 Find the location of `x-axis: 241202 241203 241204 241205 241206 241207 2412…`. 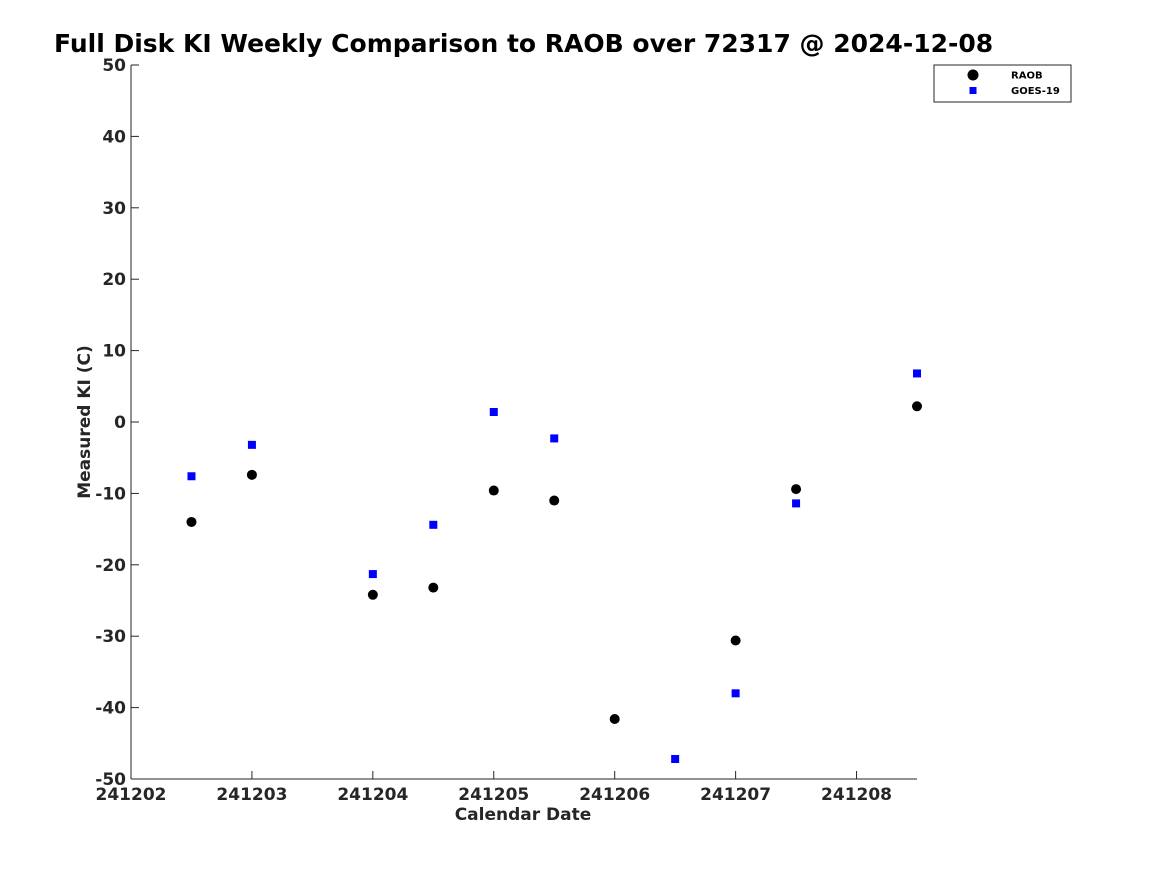

x-axis: 241202 241203 241204 241205 241206 241207 2412… is located at coordinates (494, 788).